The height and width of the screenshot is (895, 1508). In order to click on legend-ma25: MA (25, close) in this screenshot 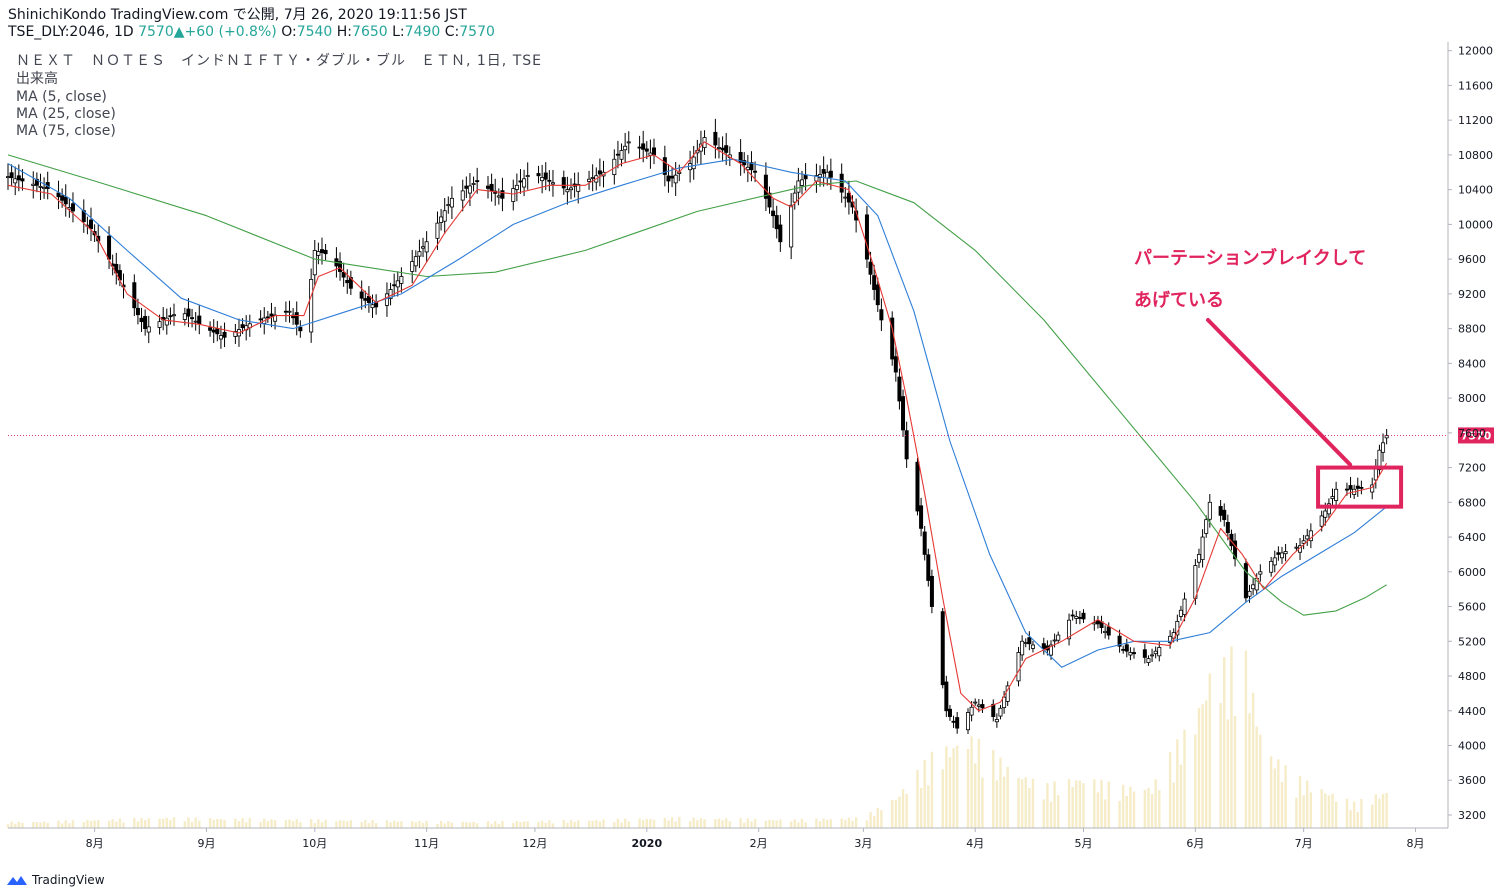, I will do `click(66, 114)`.